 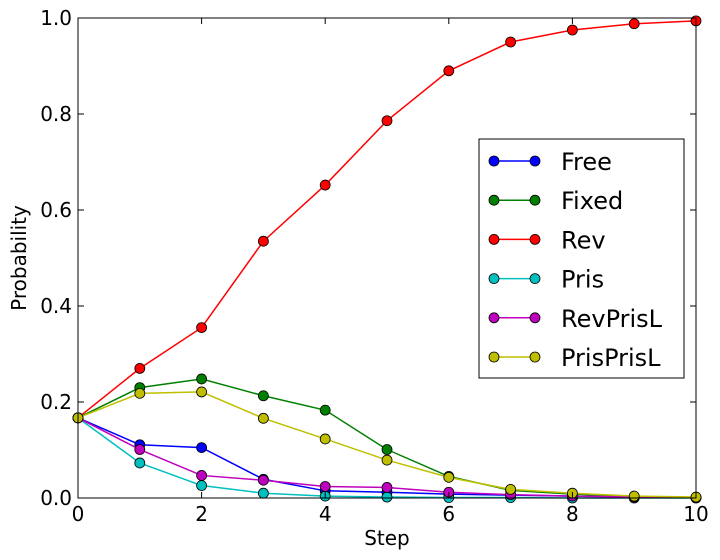 I want to click on legend-label: Rev, so click(x=583, y=240).